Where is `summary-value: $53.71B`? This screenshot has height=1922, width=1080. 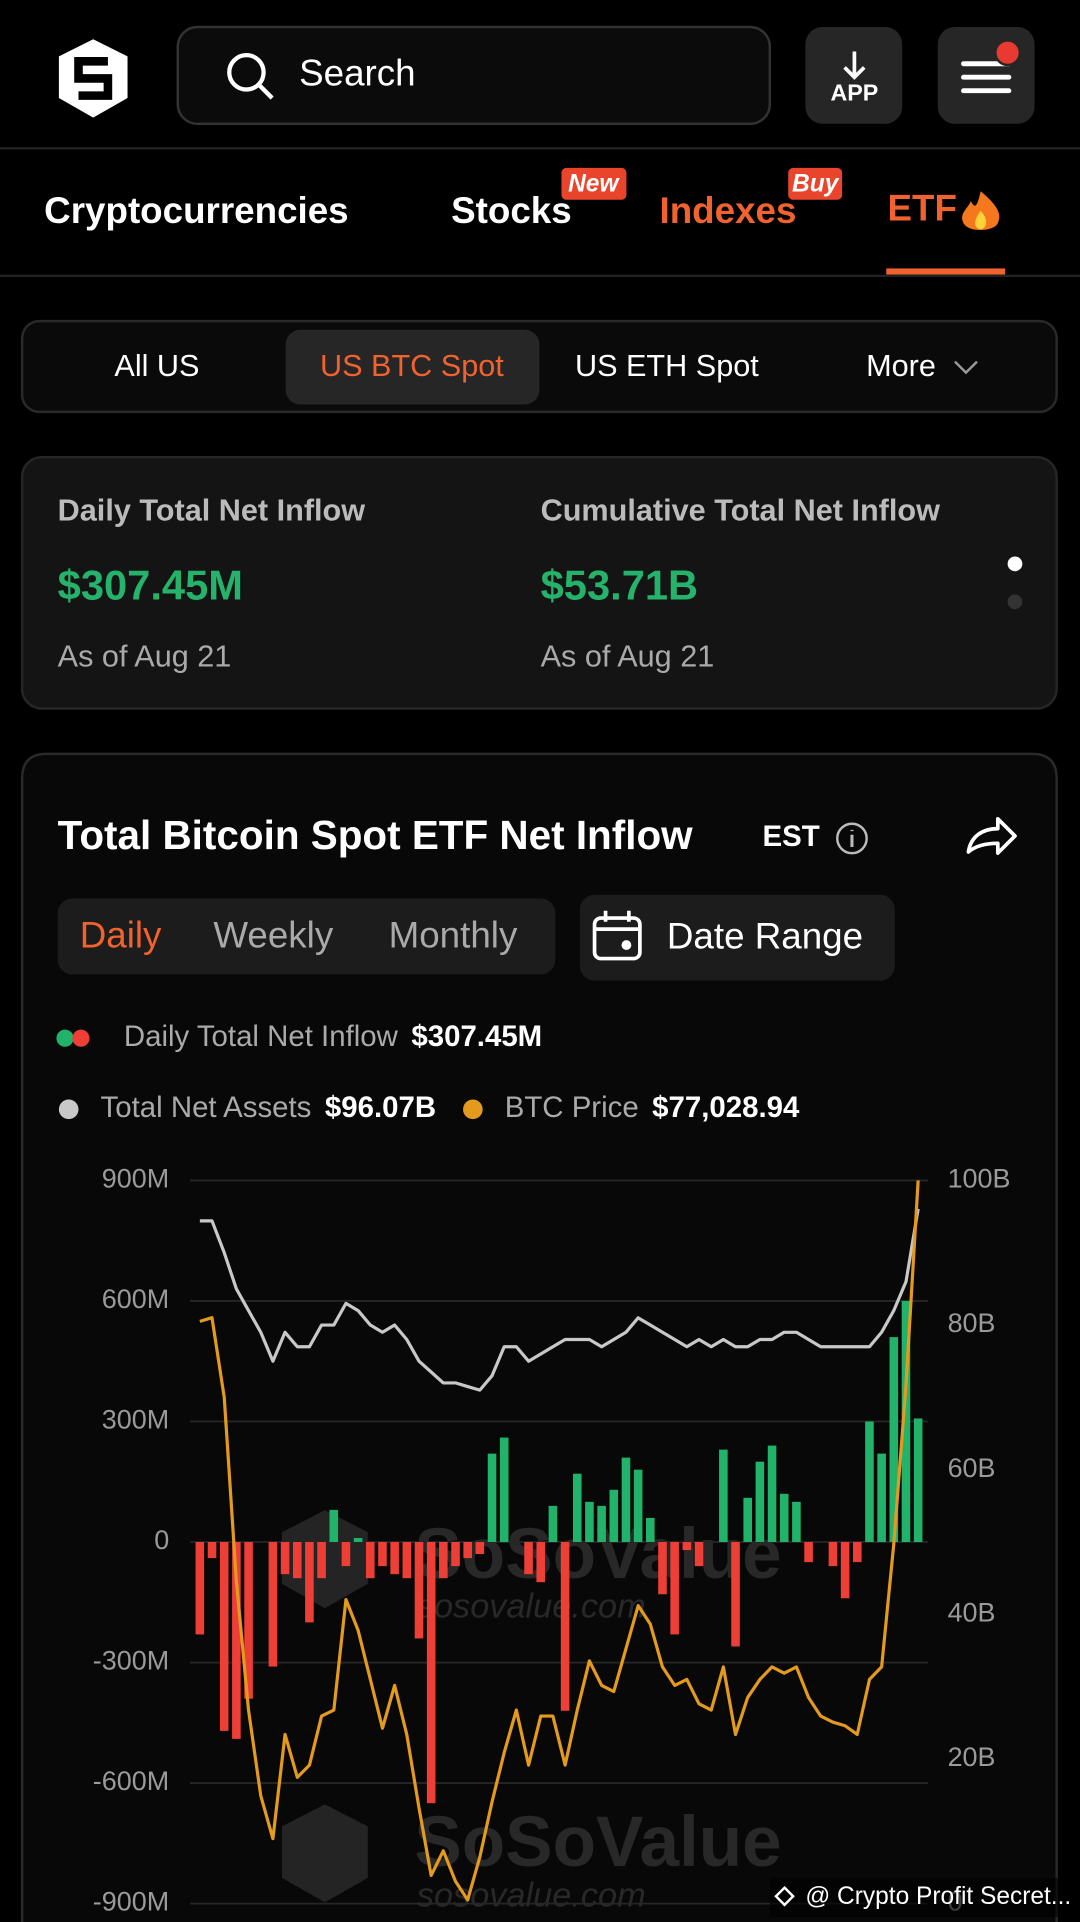
summary-value: $53.71B is located at coordinates (619, 584).